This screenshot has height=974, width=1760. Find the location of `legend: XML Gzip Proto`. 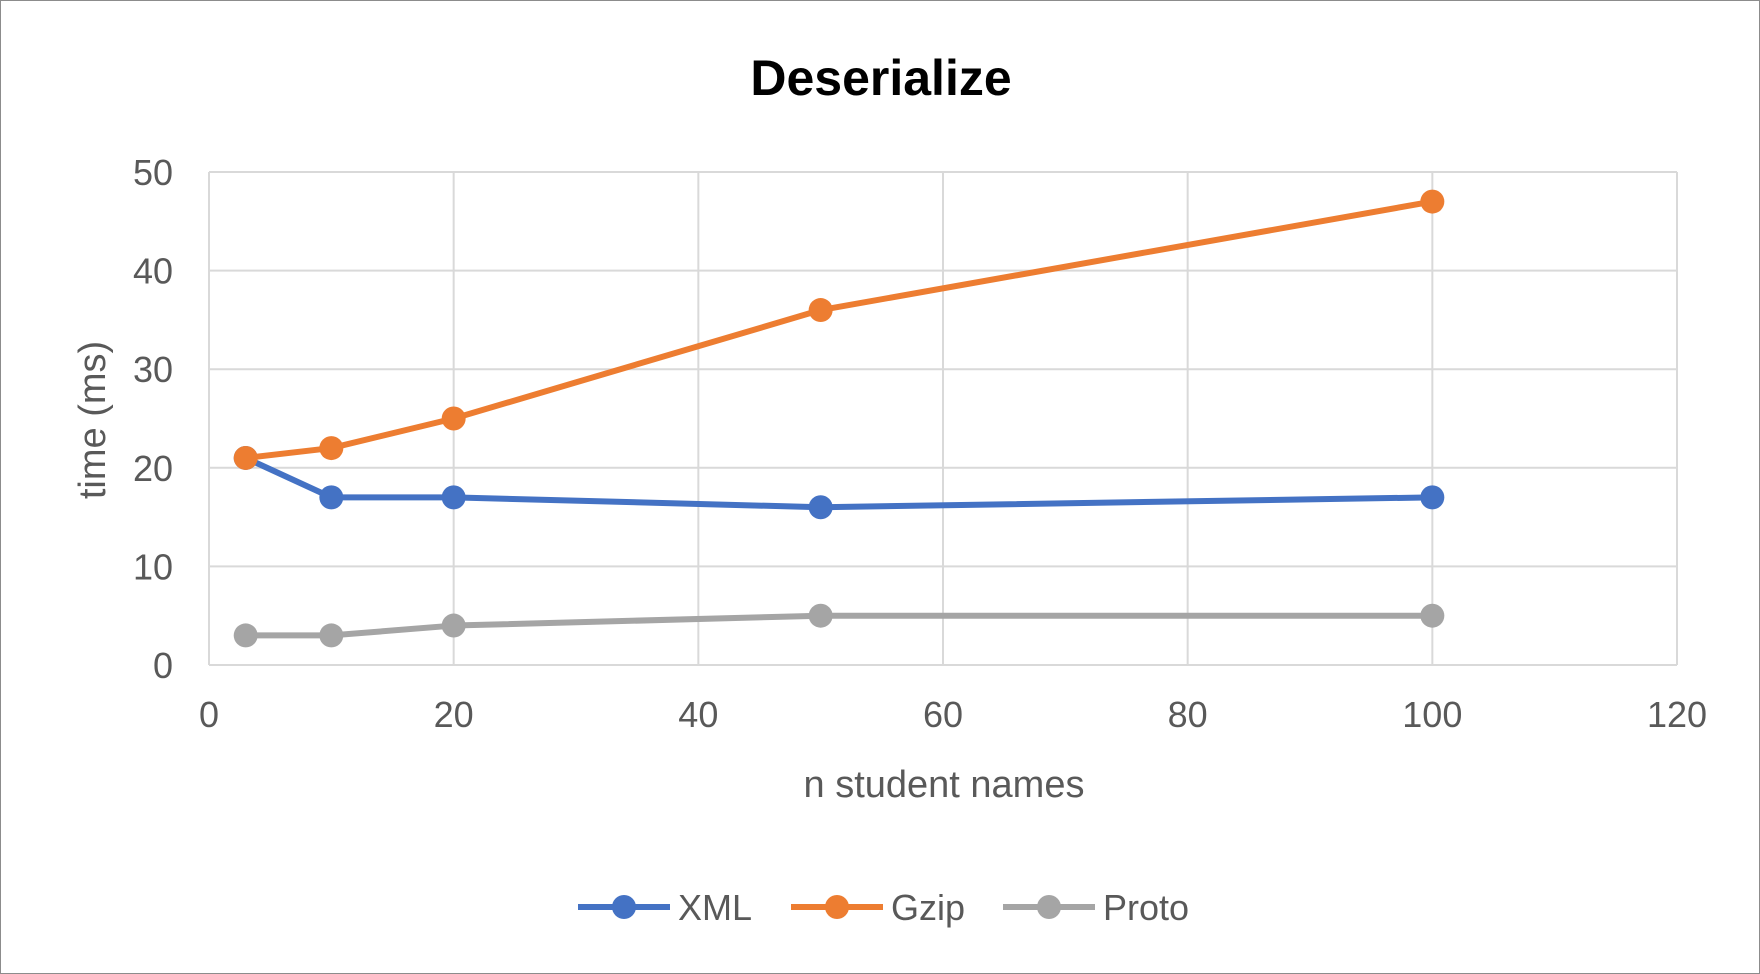

legend: XML Gzip Proto is located at coordinates (883, 907).